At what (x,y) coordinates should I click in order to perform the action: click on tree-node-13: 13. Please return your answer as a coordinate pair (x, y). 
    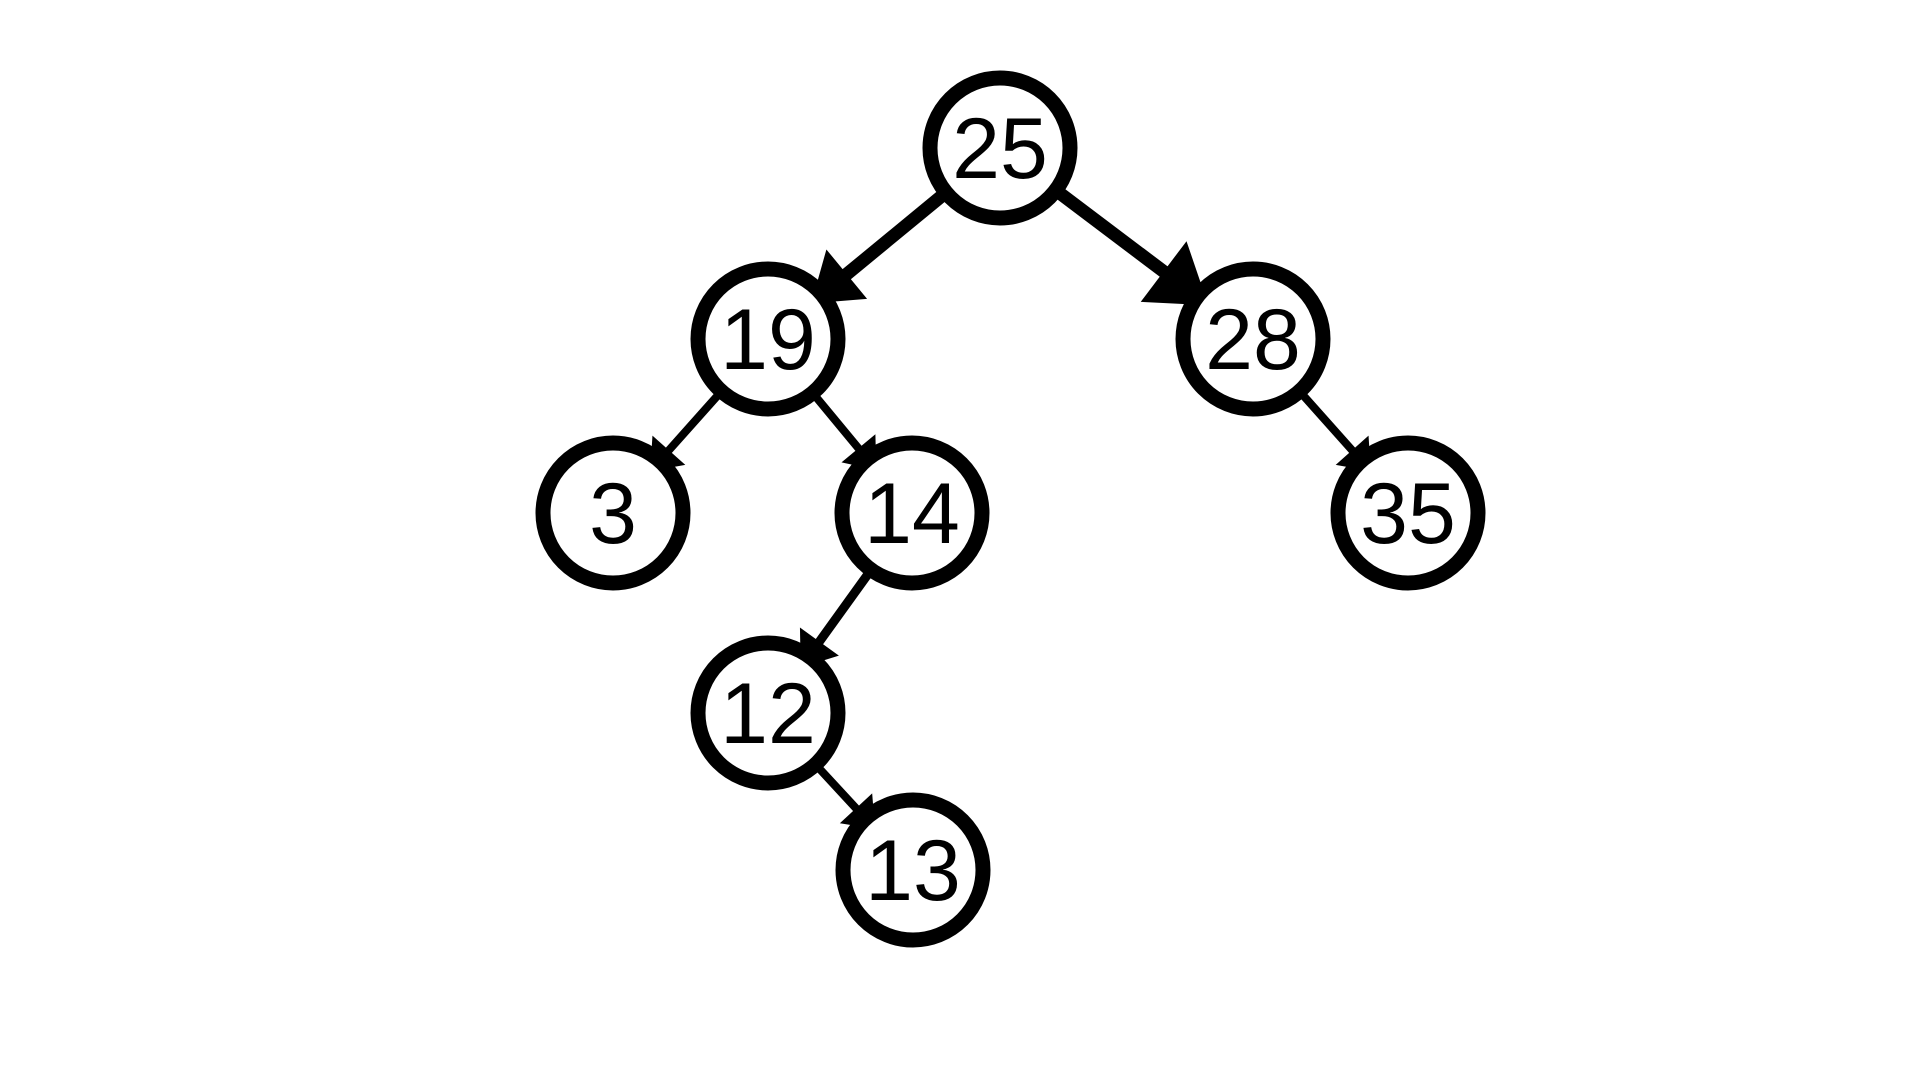
    Looking at the image, I should click on (913, 870).